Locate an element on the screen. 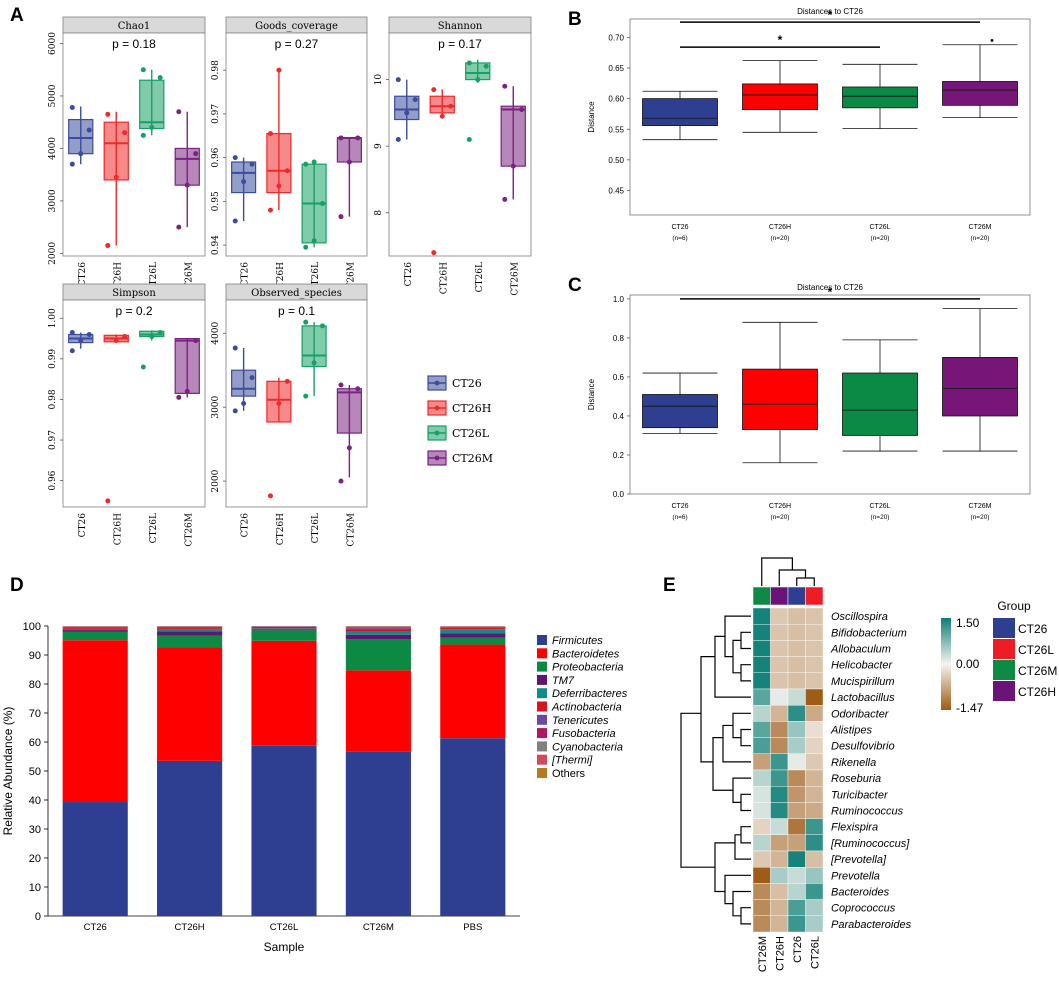 The image size is (1059, 982). heatmap-row-turicibacter: Turicibacter is located at coordinates (820, 794).